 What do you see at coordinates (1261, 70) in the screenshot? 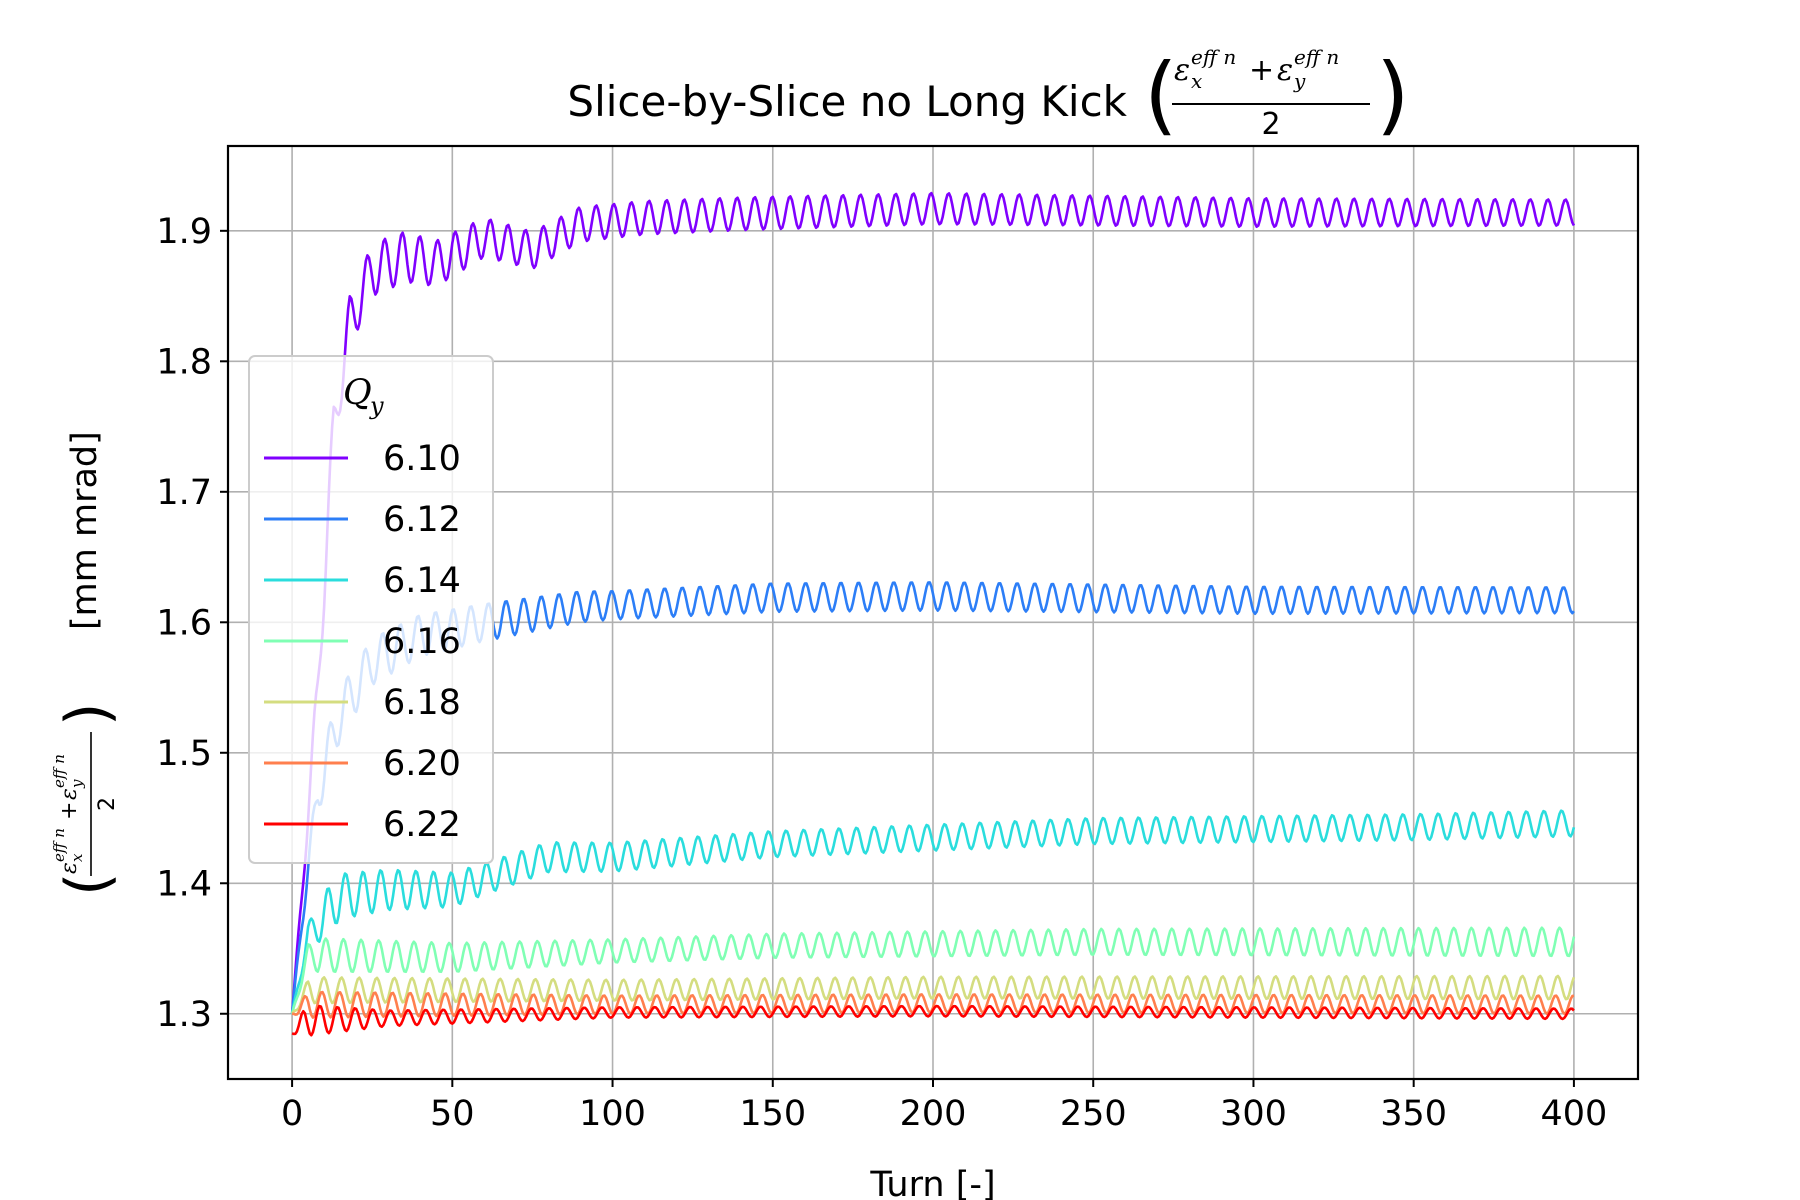
I see `title-plus: +` at bounding box center [1261, 70].